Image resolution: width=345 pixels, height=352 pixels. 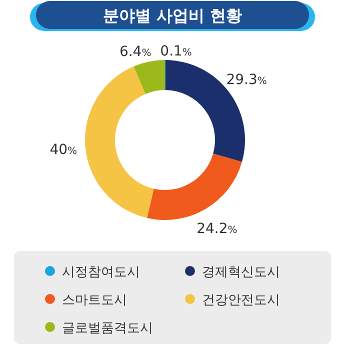 I want to click on data-label: 40%, so click(x=64, y=150).